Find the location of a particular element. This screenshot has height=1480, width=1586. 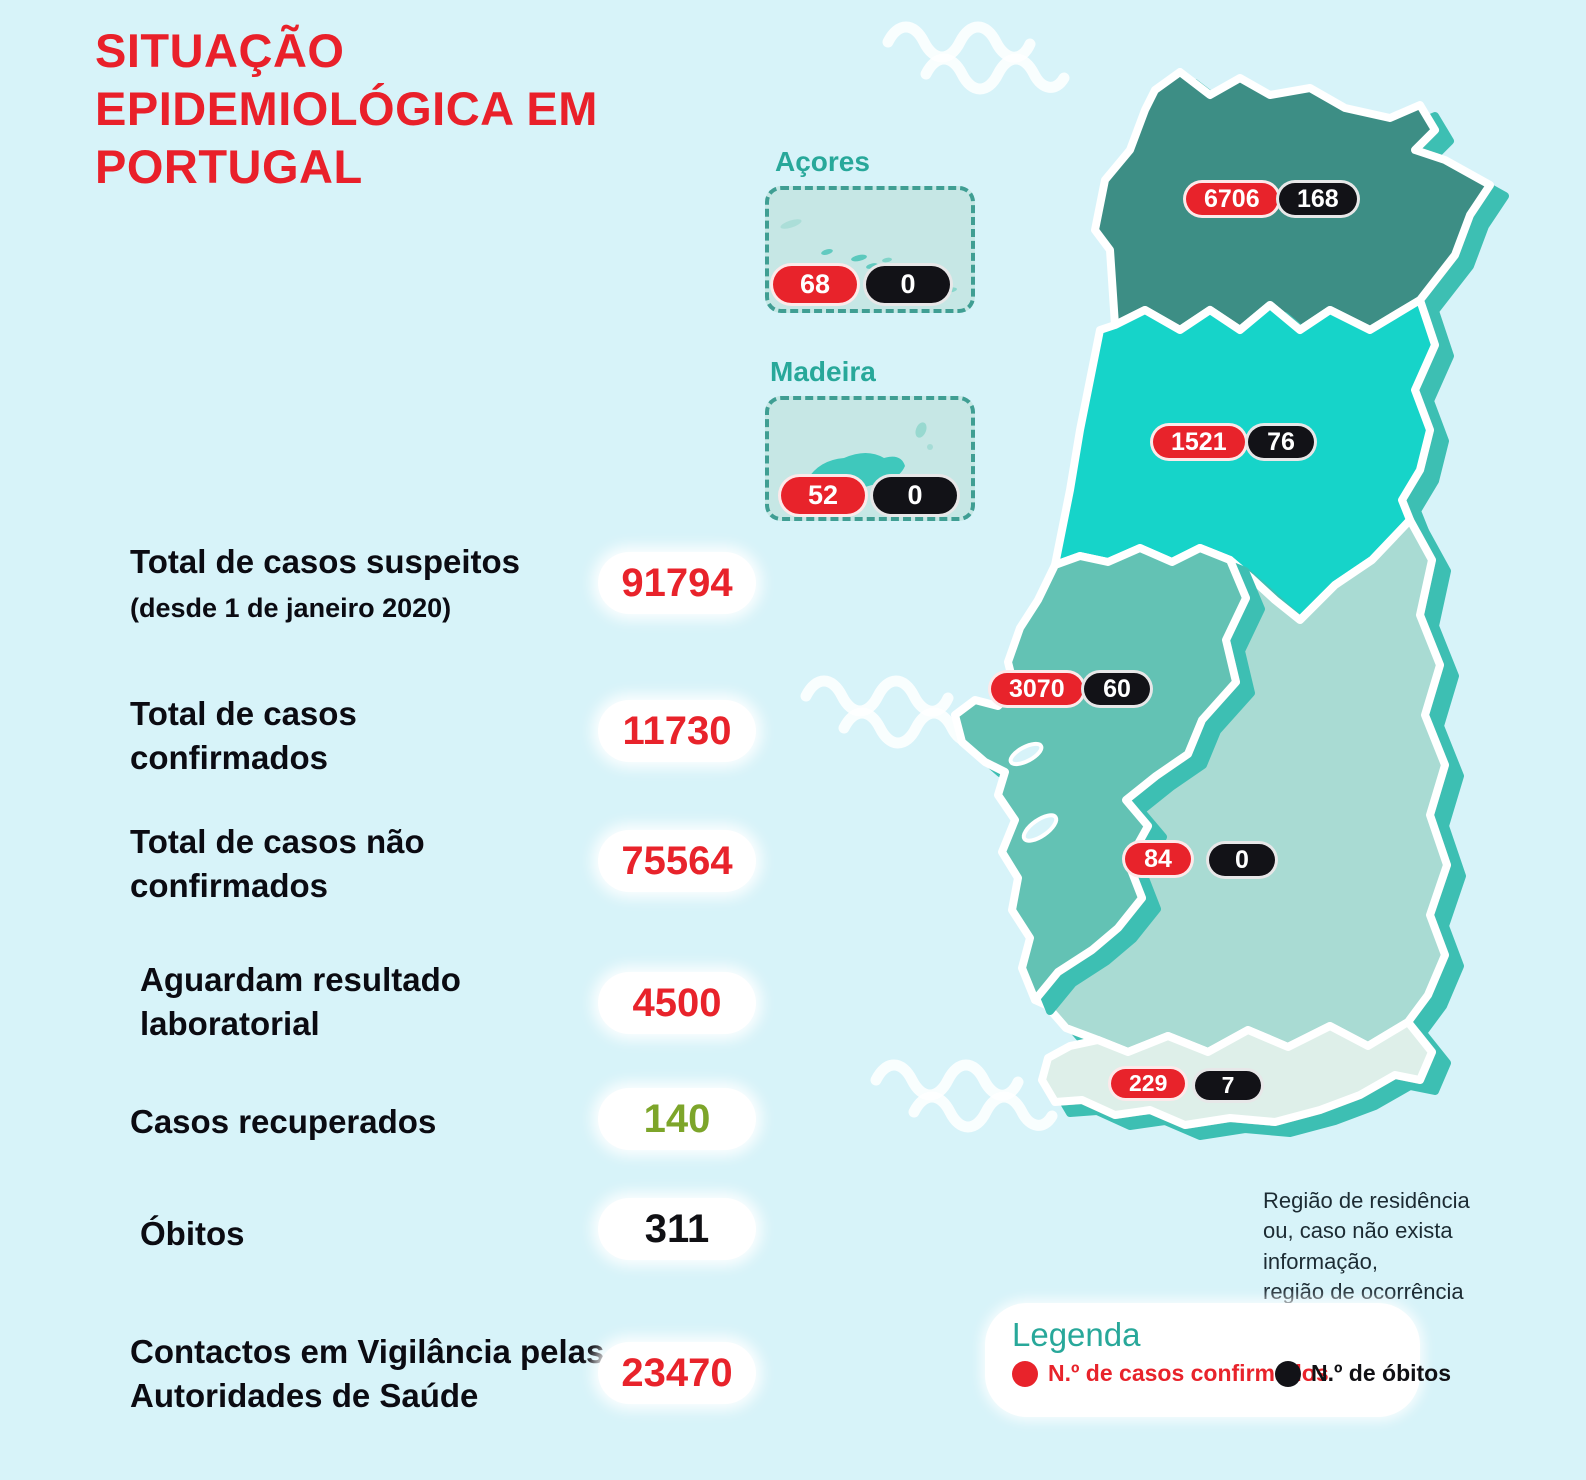

north-deaths-value: 168 is located at coordinates (1318, 198).